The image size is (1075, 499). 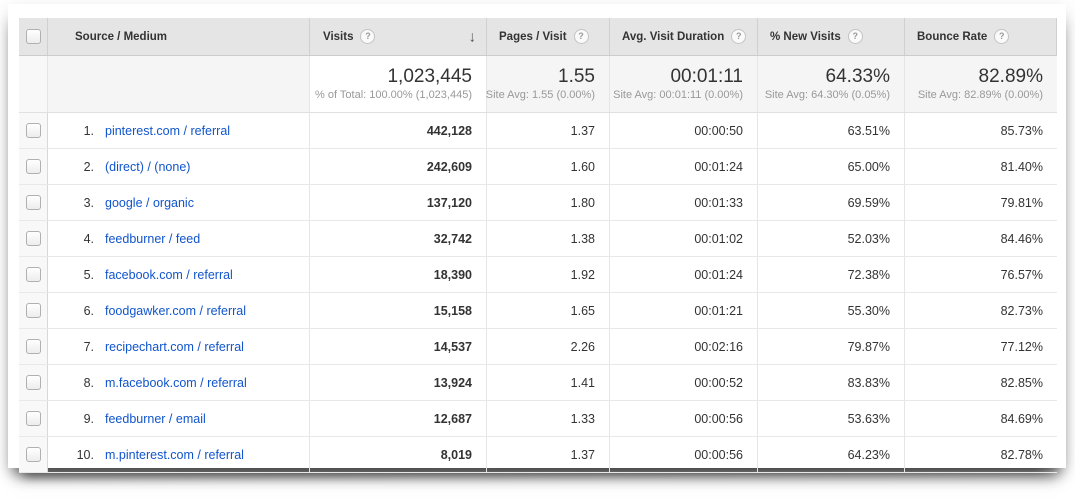 I want to click on summary-checkbox-cell, so click(x=33, y=84).